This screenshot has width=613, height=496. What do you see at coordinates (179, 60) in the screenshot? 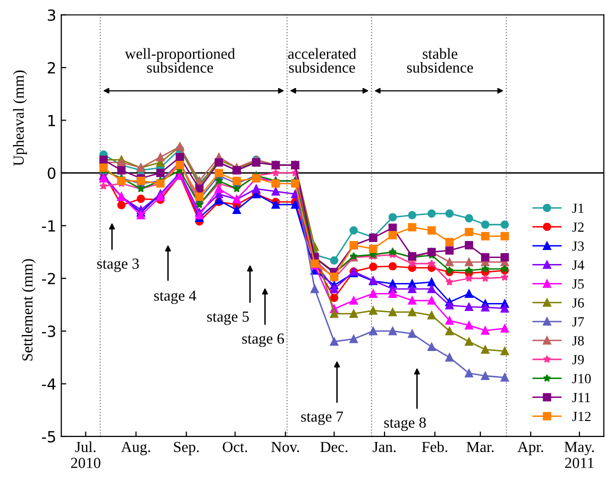
I see `annotation: well-proportioned subsidence` at bounding box center [179, 60].